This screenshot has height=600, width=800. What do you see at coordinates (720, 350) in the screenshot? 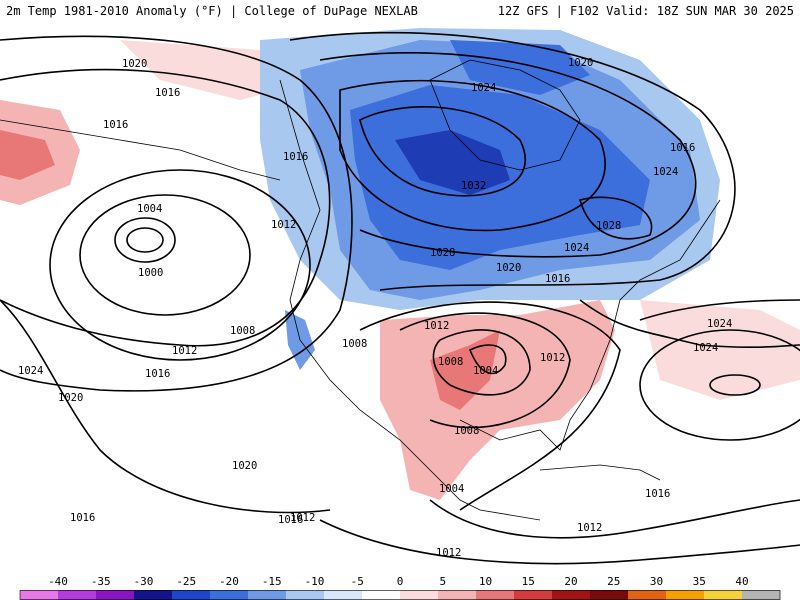
I see `warm-anomaly-atlantic` at bounding box center [720, 350].